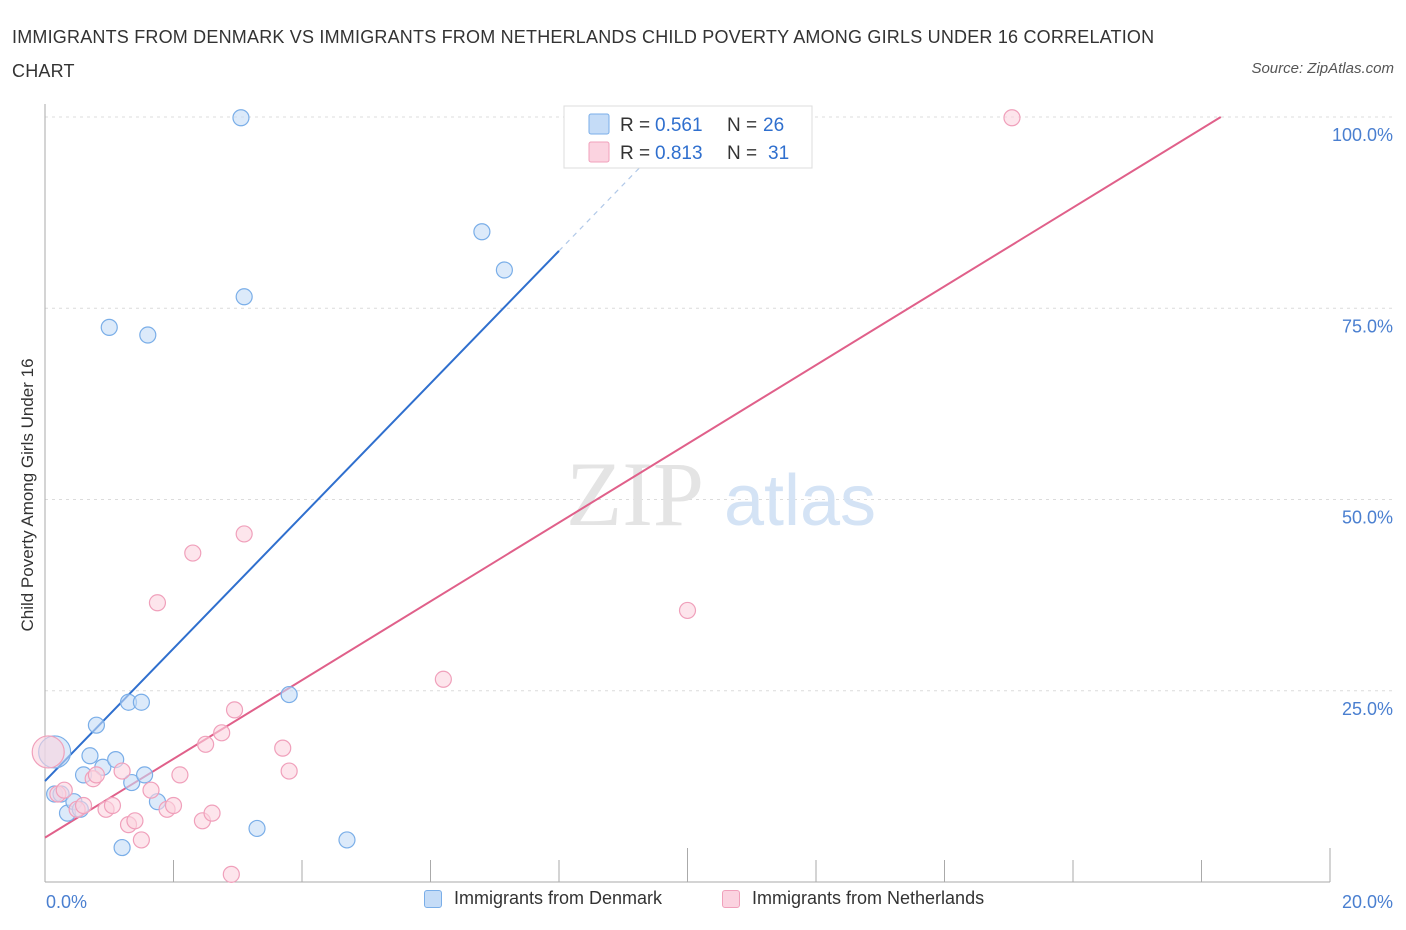 The width and height of the screenshot is (1406, 930). I want to click on legend-n-label-netherlands: N =, so click(742, 153).